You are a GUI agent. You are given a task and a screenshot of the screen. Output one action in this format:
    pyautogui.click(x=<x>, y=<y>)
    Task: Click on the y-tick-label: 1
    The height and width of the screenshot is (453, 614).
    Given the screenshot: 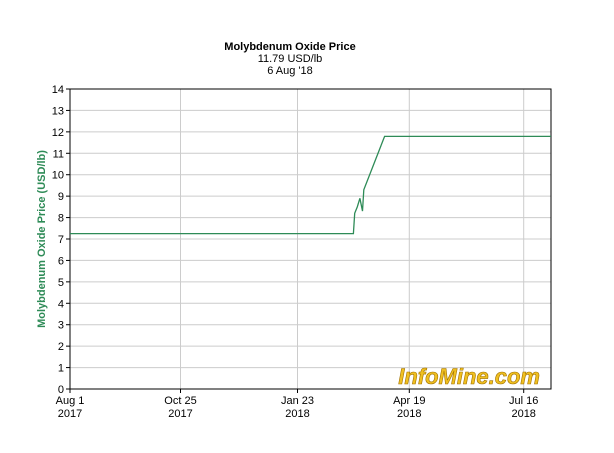 What is the action you would take?
    pyautogui.click(x=61, y=369)
    